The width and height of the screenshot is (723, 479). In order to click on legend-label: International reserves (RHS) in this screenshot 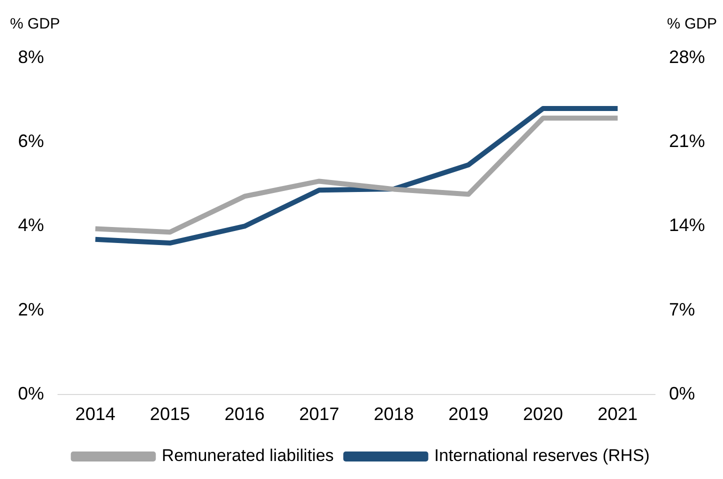, I will do `click(542, 456)`.